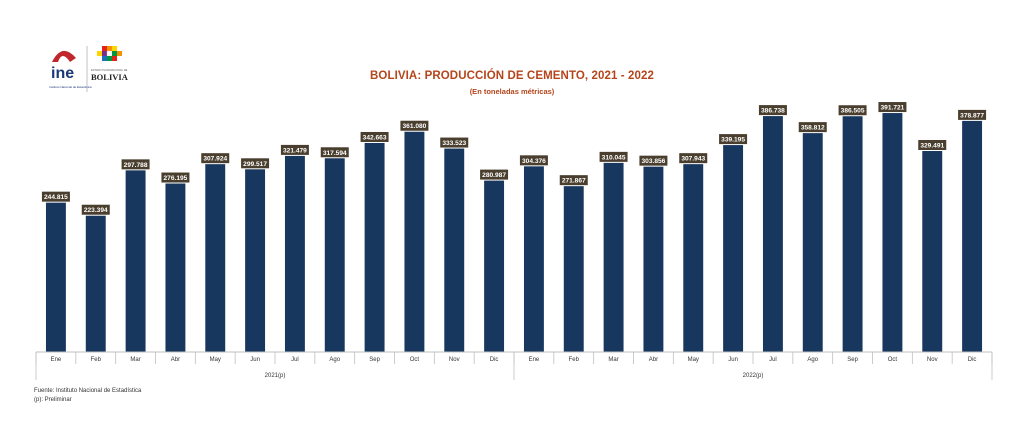 Image resolution: width=1024 pixels, height=429 pixels. I want to click on data-label: 307.924, so click(215, 159).